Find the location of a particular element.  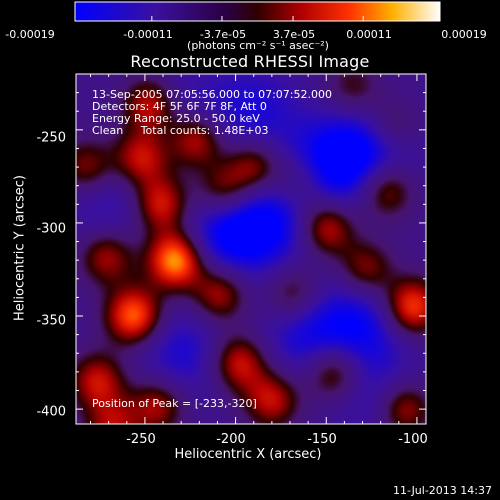

annotation-detectors: Detectors: 4F 5F 6F 7F 8F, Att 0 is located at coordinates (179, 106).